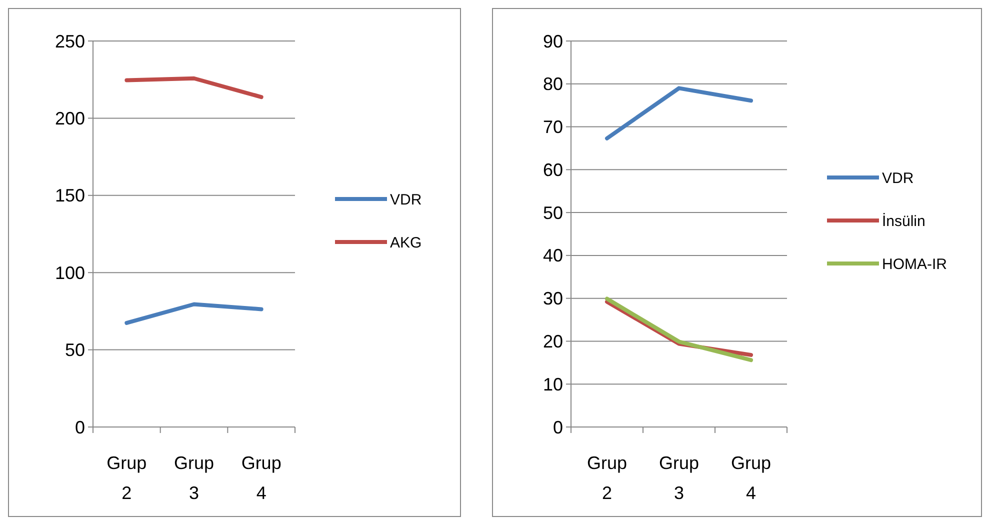  What do you see at coordinates (552, 342) in the screenshot?
I see `y-tick-label: 20` at bounding box center [552, 342].